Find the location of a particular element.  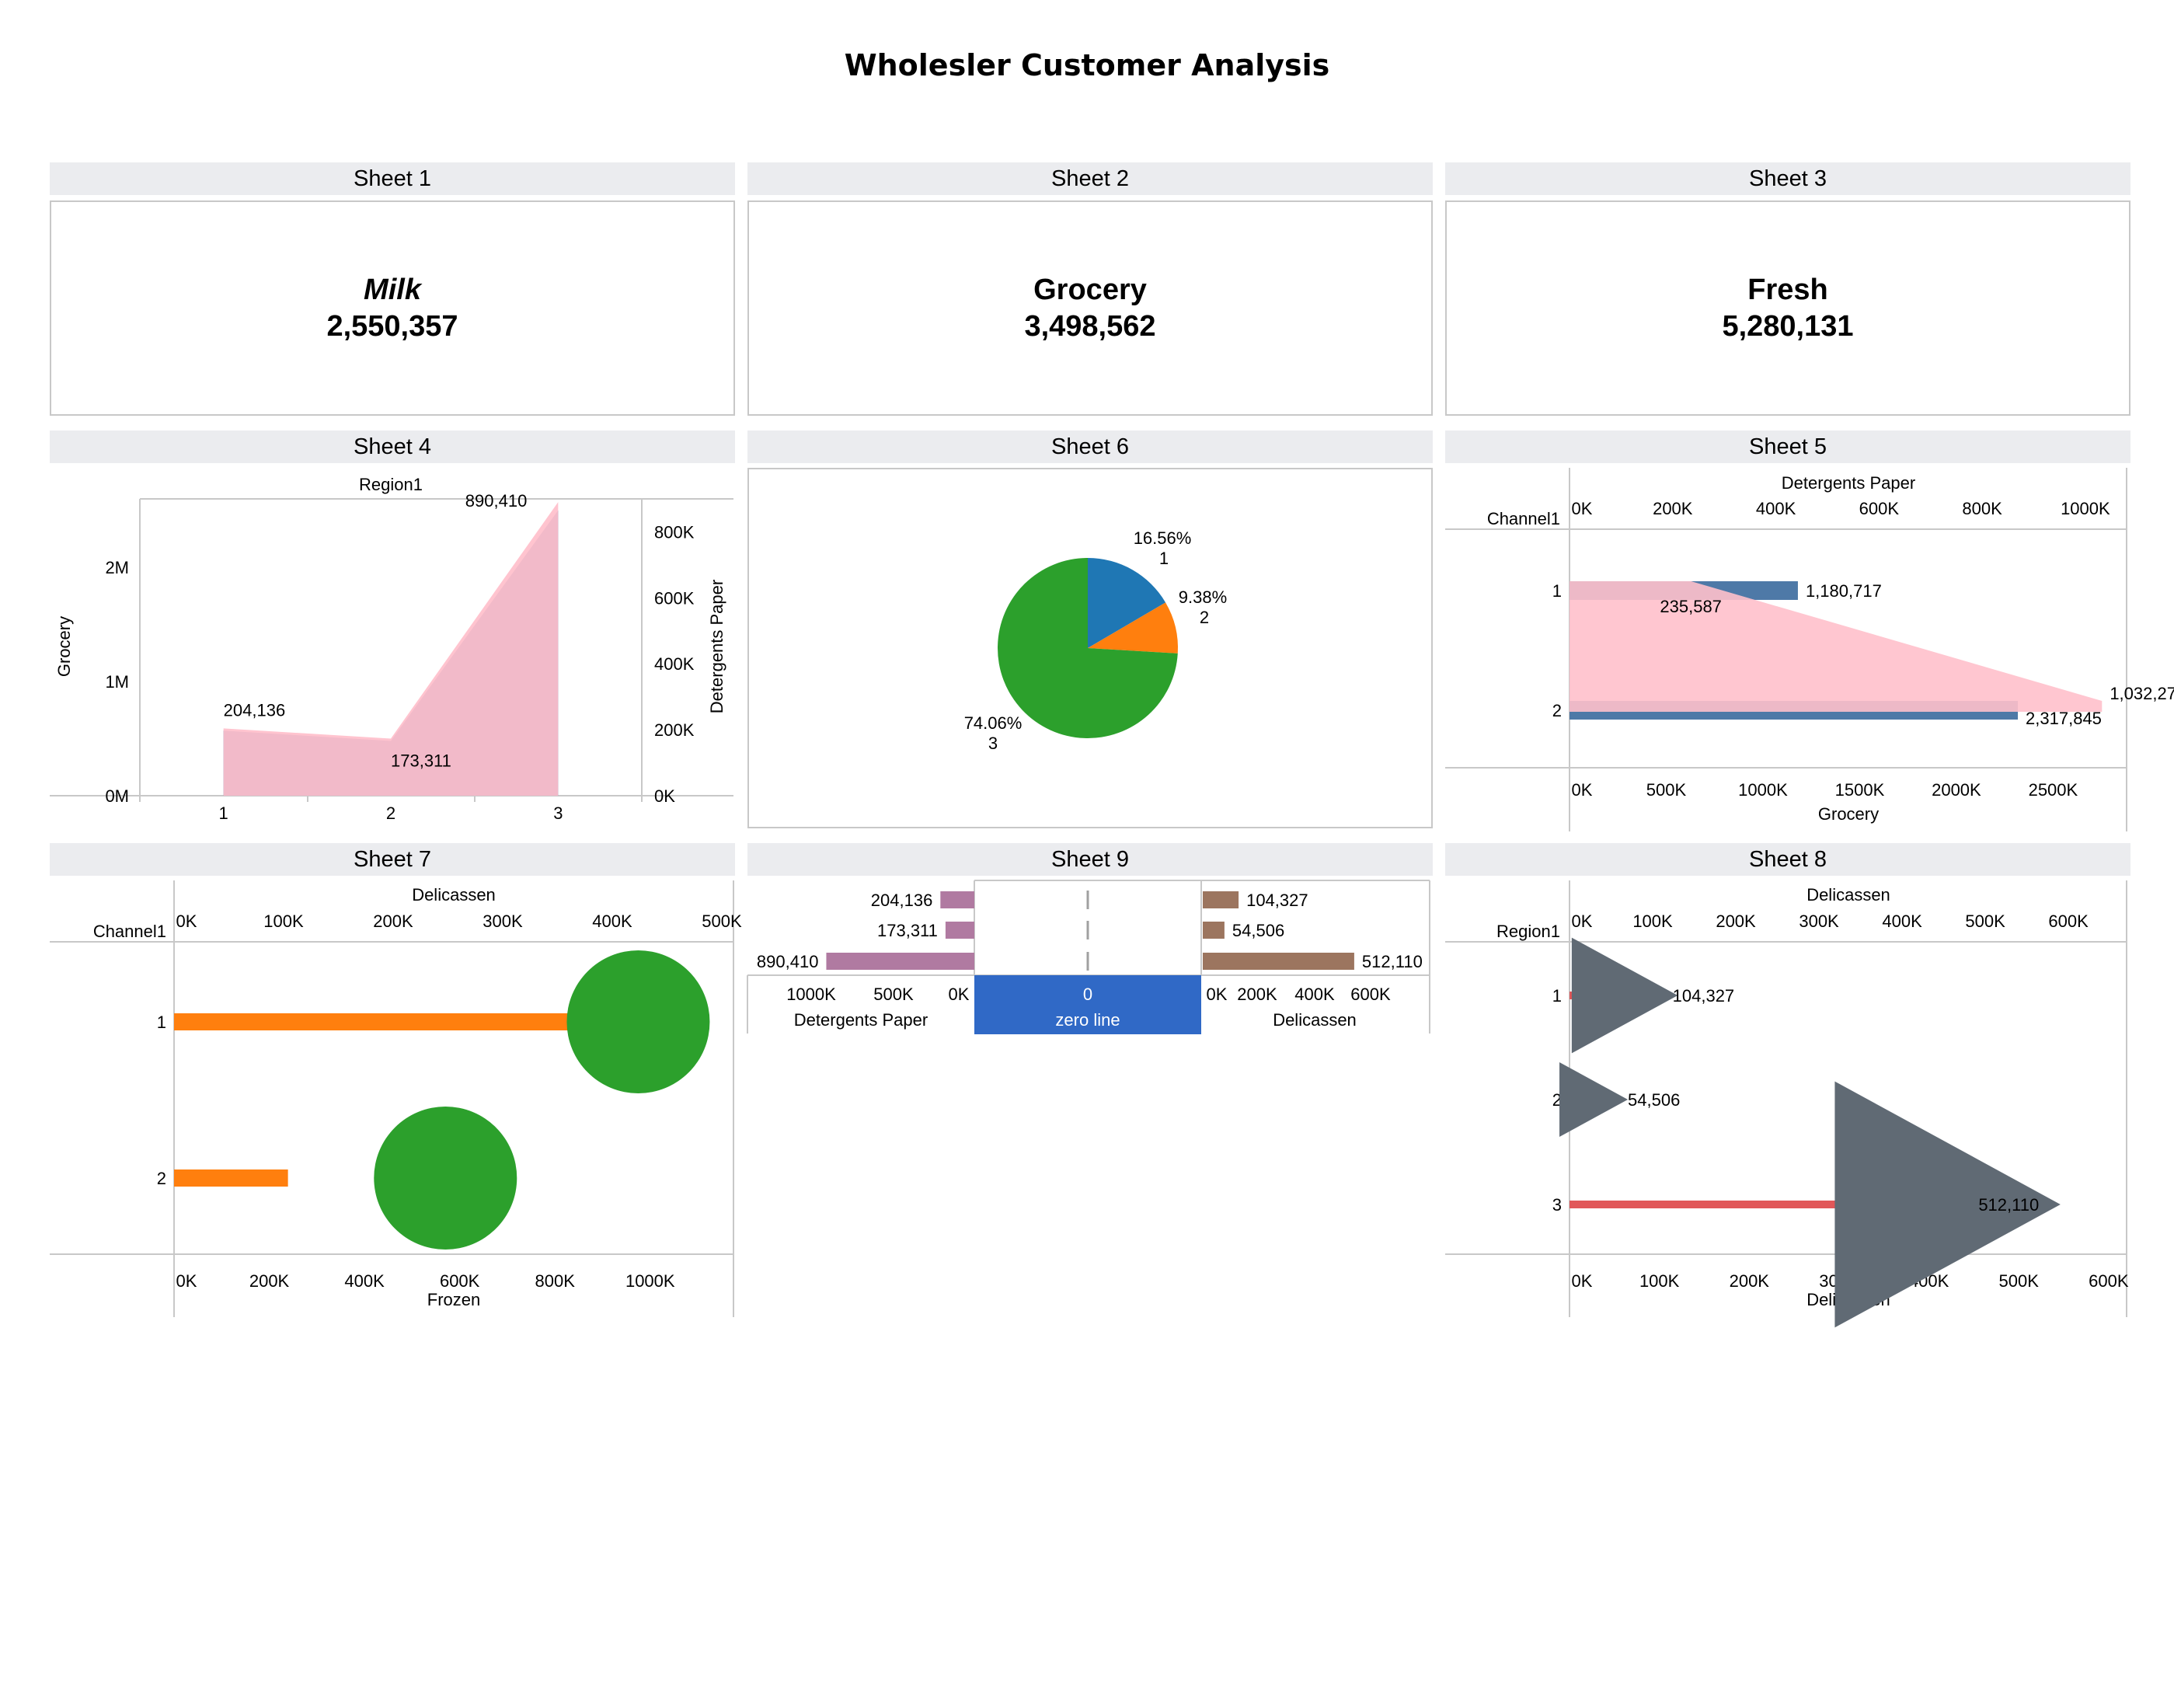

sheet5-top-tick: 400K is located at coordinates (1776, 509).